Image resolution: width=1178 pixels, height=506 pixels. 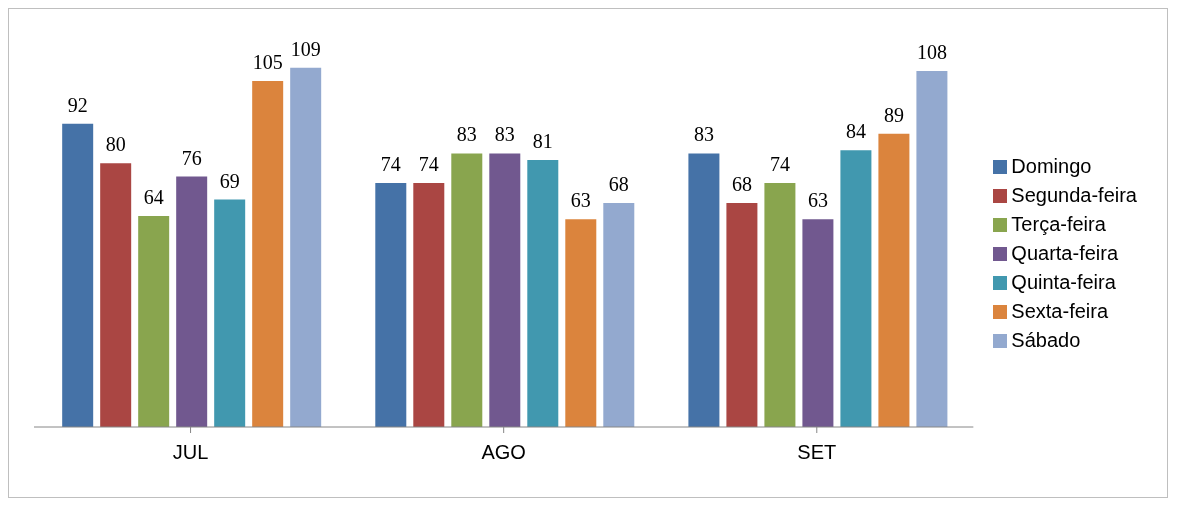 What do you see at coordinates (1065, 252) in the screenshot?
I see `legend-label: Quarta-feira` at bounding box center [1065, 252].